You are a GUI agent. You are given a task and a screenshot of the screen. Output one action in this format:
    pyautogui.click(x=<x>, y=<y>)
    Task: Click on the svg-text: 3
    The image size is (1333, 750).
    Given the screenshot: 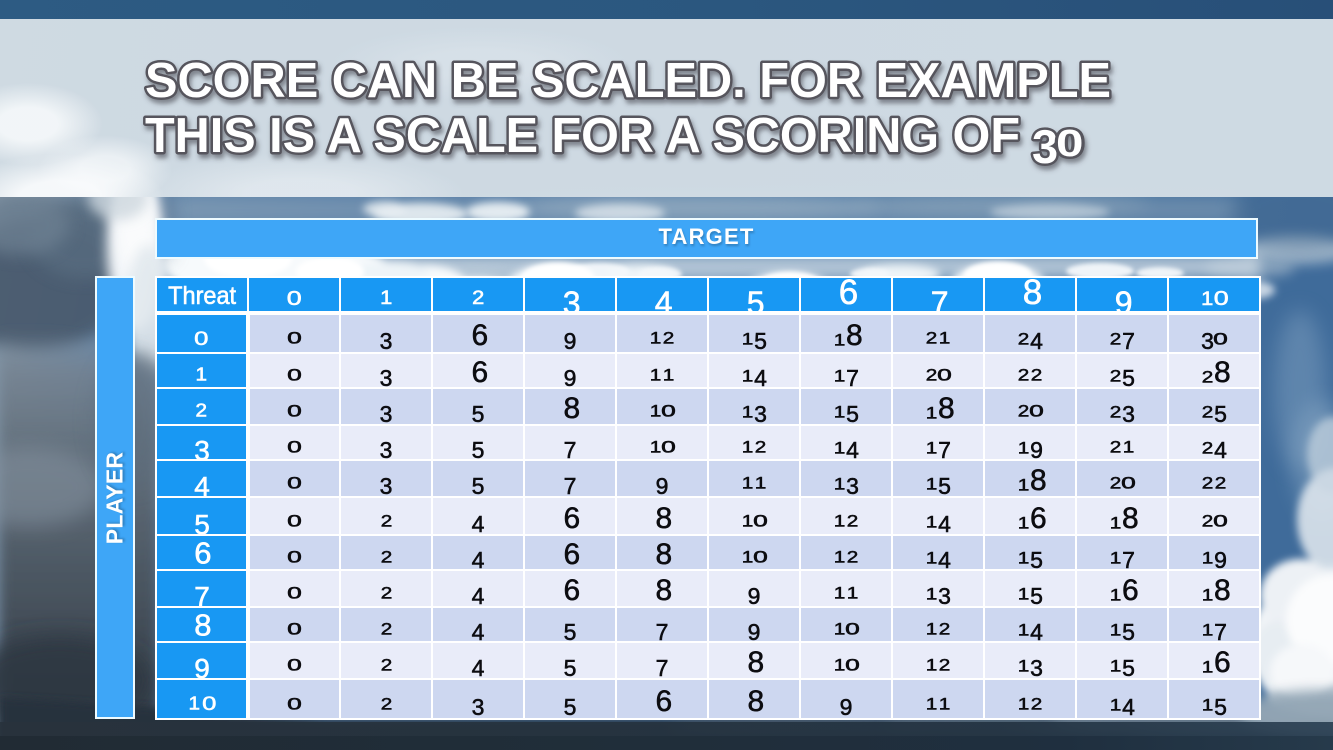 What is the action you would take?
    pyautogui.click(x=1045, y=146)
    